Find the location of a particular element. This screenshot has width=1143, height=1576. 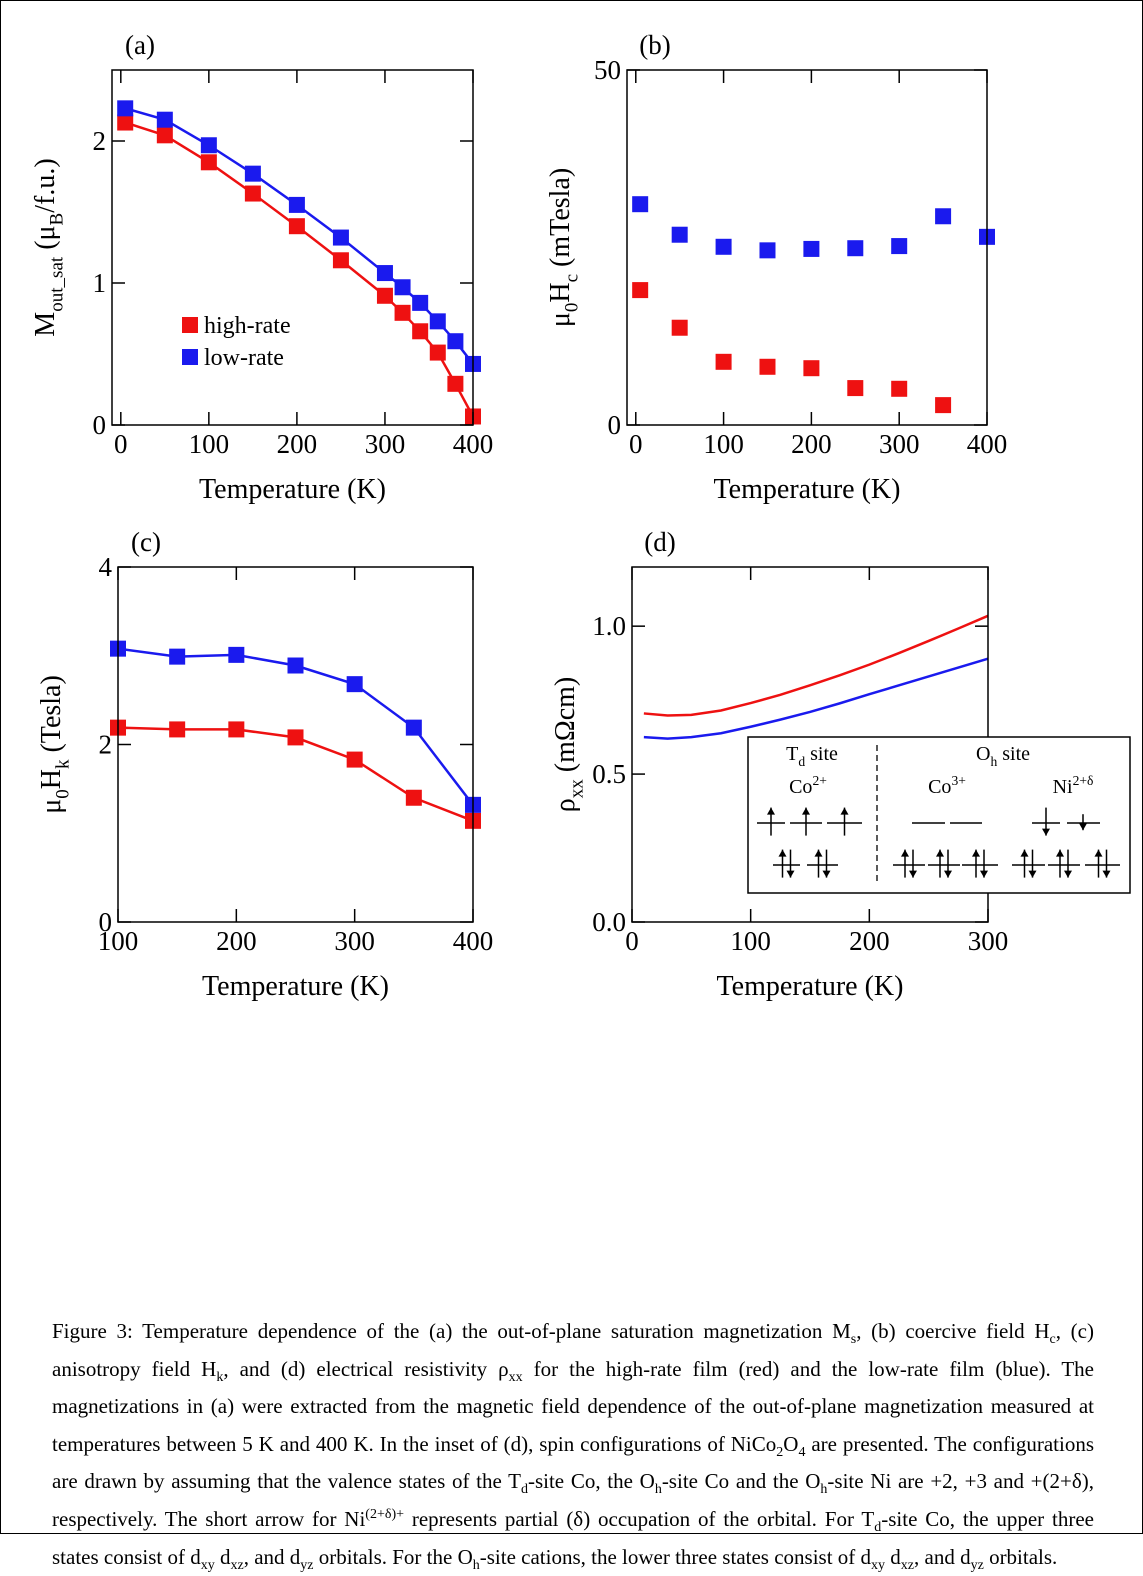

caption-text: , and (d) electrical resistivity ρ is located at coordinates (366, 1368).